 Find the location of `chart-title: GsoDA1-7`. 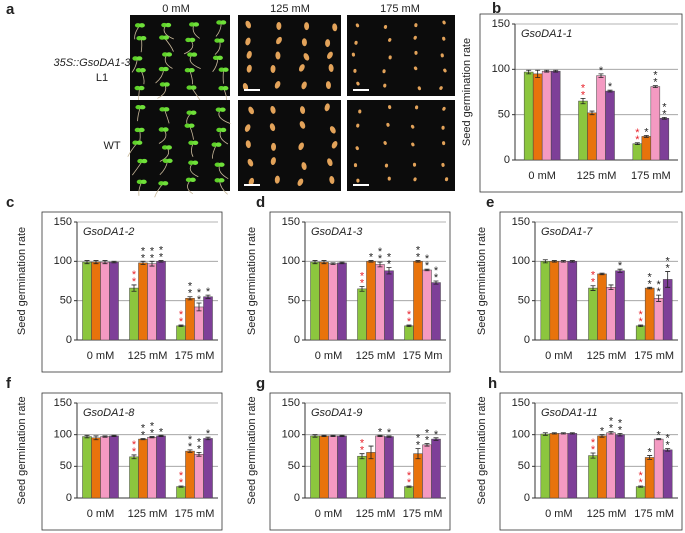

chart-title: GsoDA1-7 is located at coordinates (567, 232).